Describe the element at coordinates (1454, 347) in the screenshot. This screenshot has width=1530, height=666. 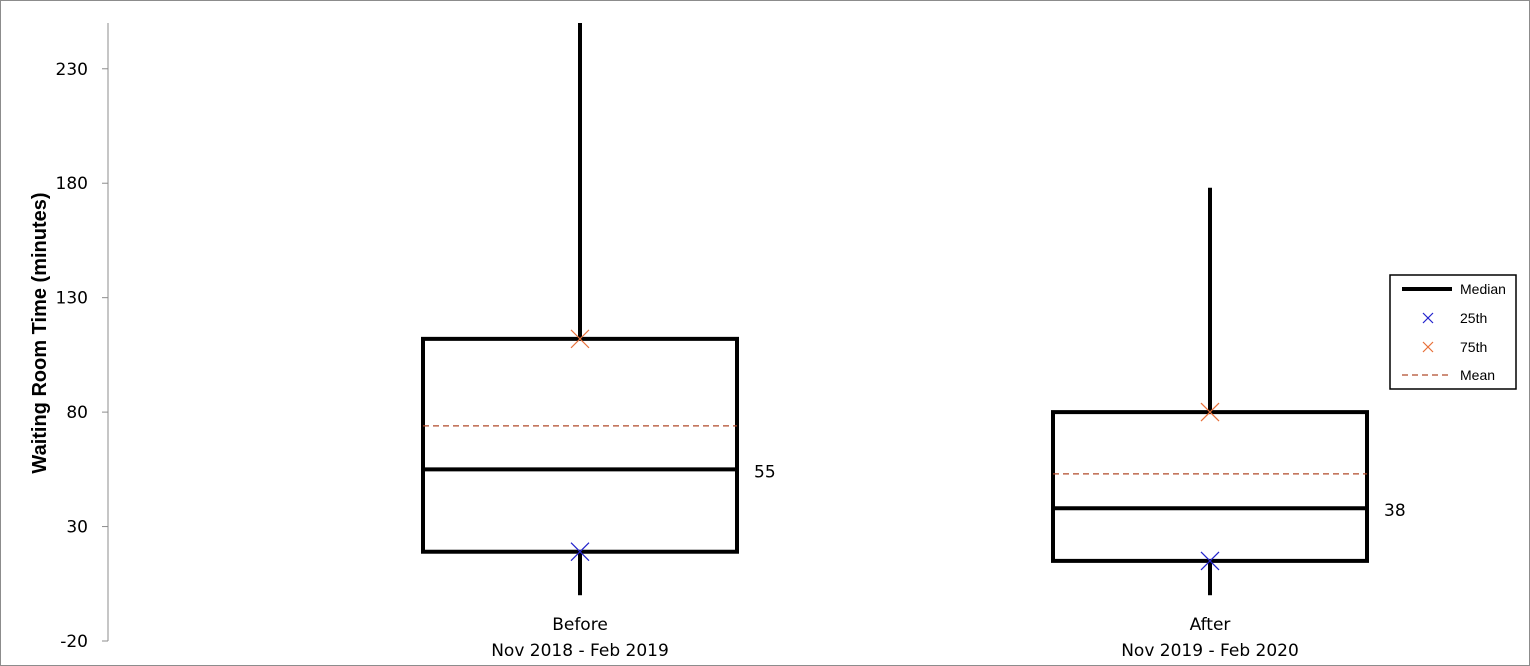
I see `legend-item-p75: 75th` at that location.